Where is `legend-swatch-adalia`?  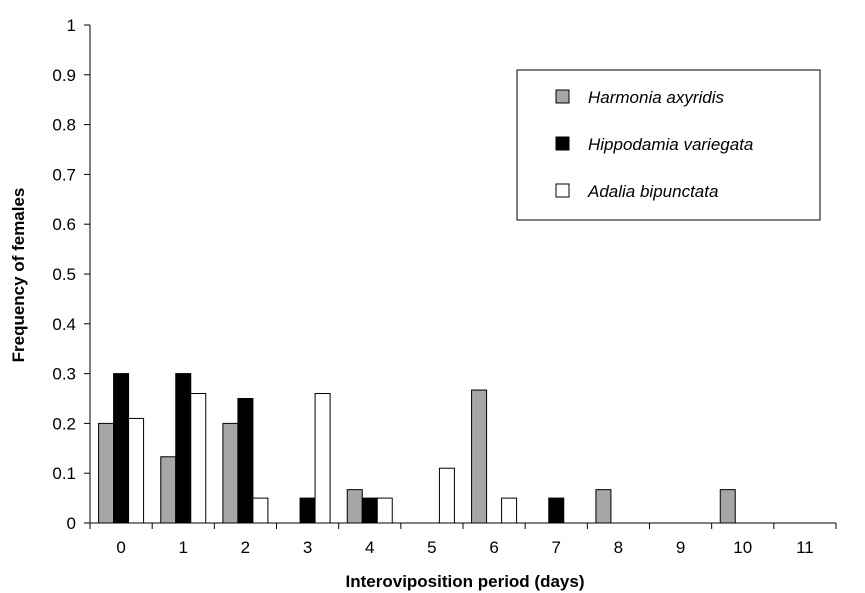
legend-swatch-adalia is located at coordinates (562, 190).